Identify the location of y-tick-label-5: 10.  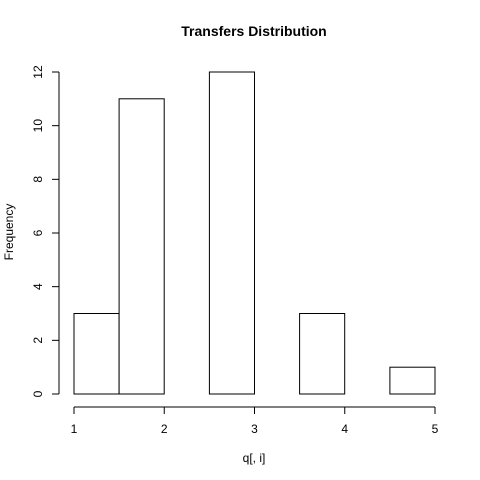
(38, 126).